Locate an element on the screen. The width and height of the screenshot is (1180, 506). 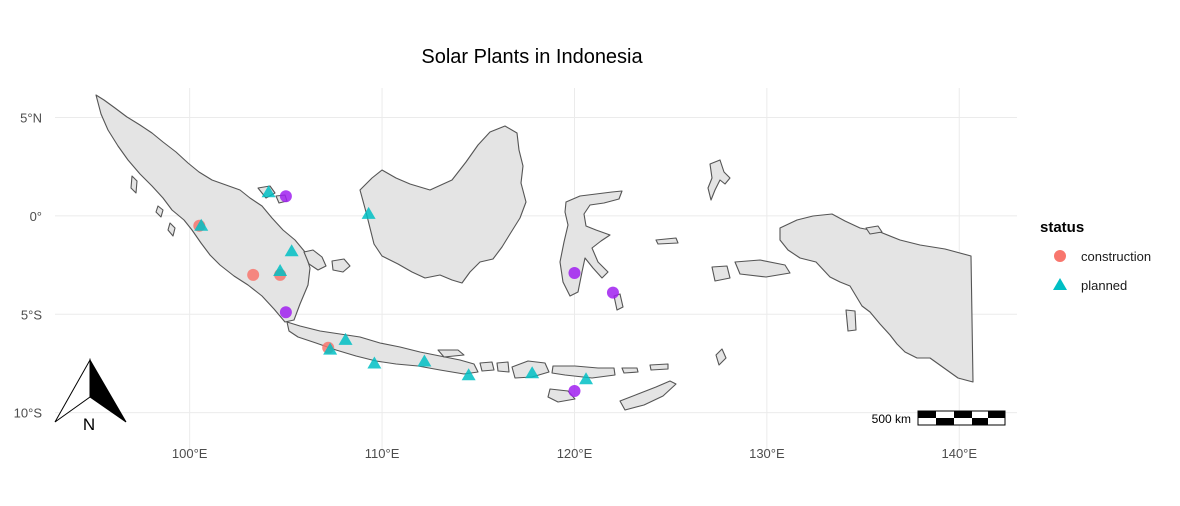
seram-island is located at coordinates (762, 268).